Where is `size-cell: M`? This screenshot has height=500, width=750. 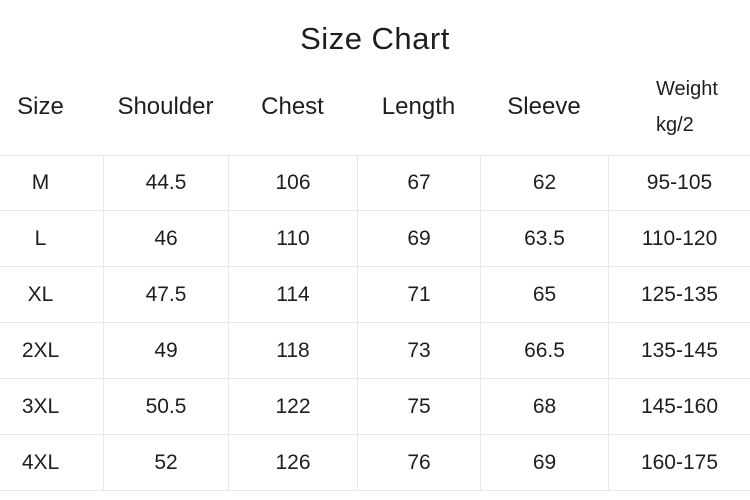
size-cell: M is located at coordinates (51, 183).